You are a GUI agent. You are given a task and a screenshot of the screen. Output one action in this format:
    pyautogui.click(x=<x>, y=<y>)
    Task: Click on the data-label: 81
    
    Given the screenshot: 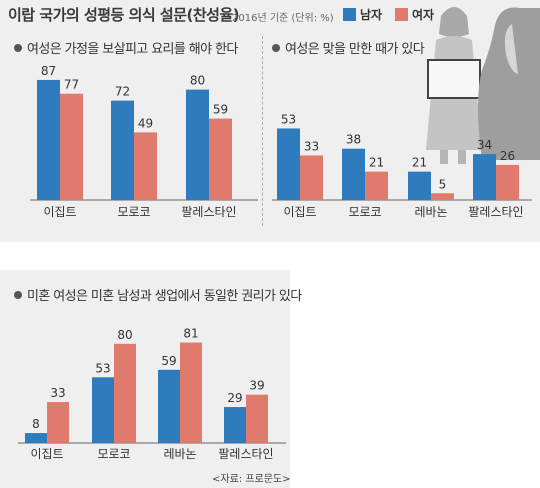 What is the action you would take?
    pyautogui.click(x=190, y=334)
    